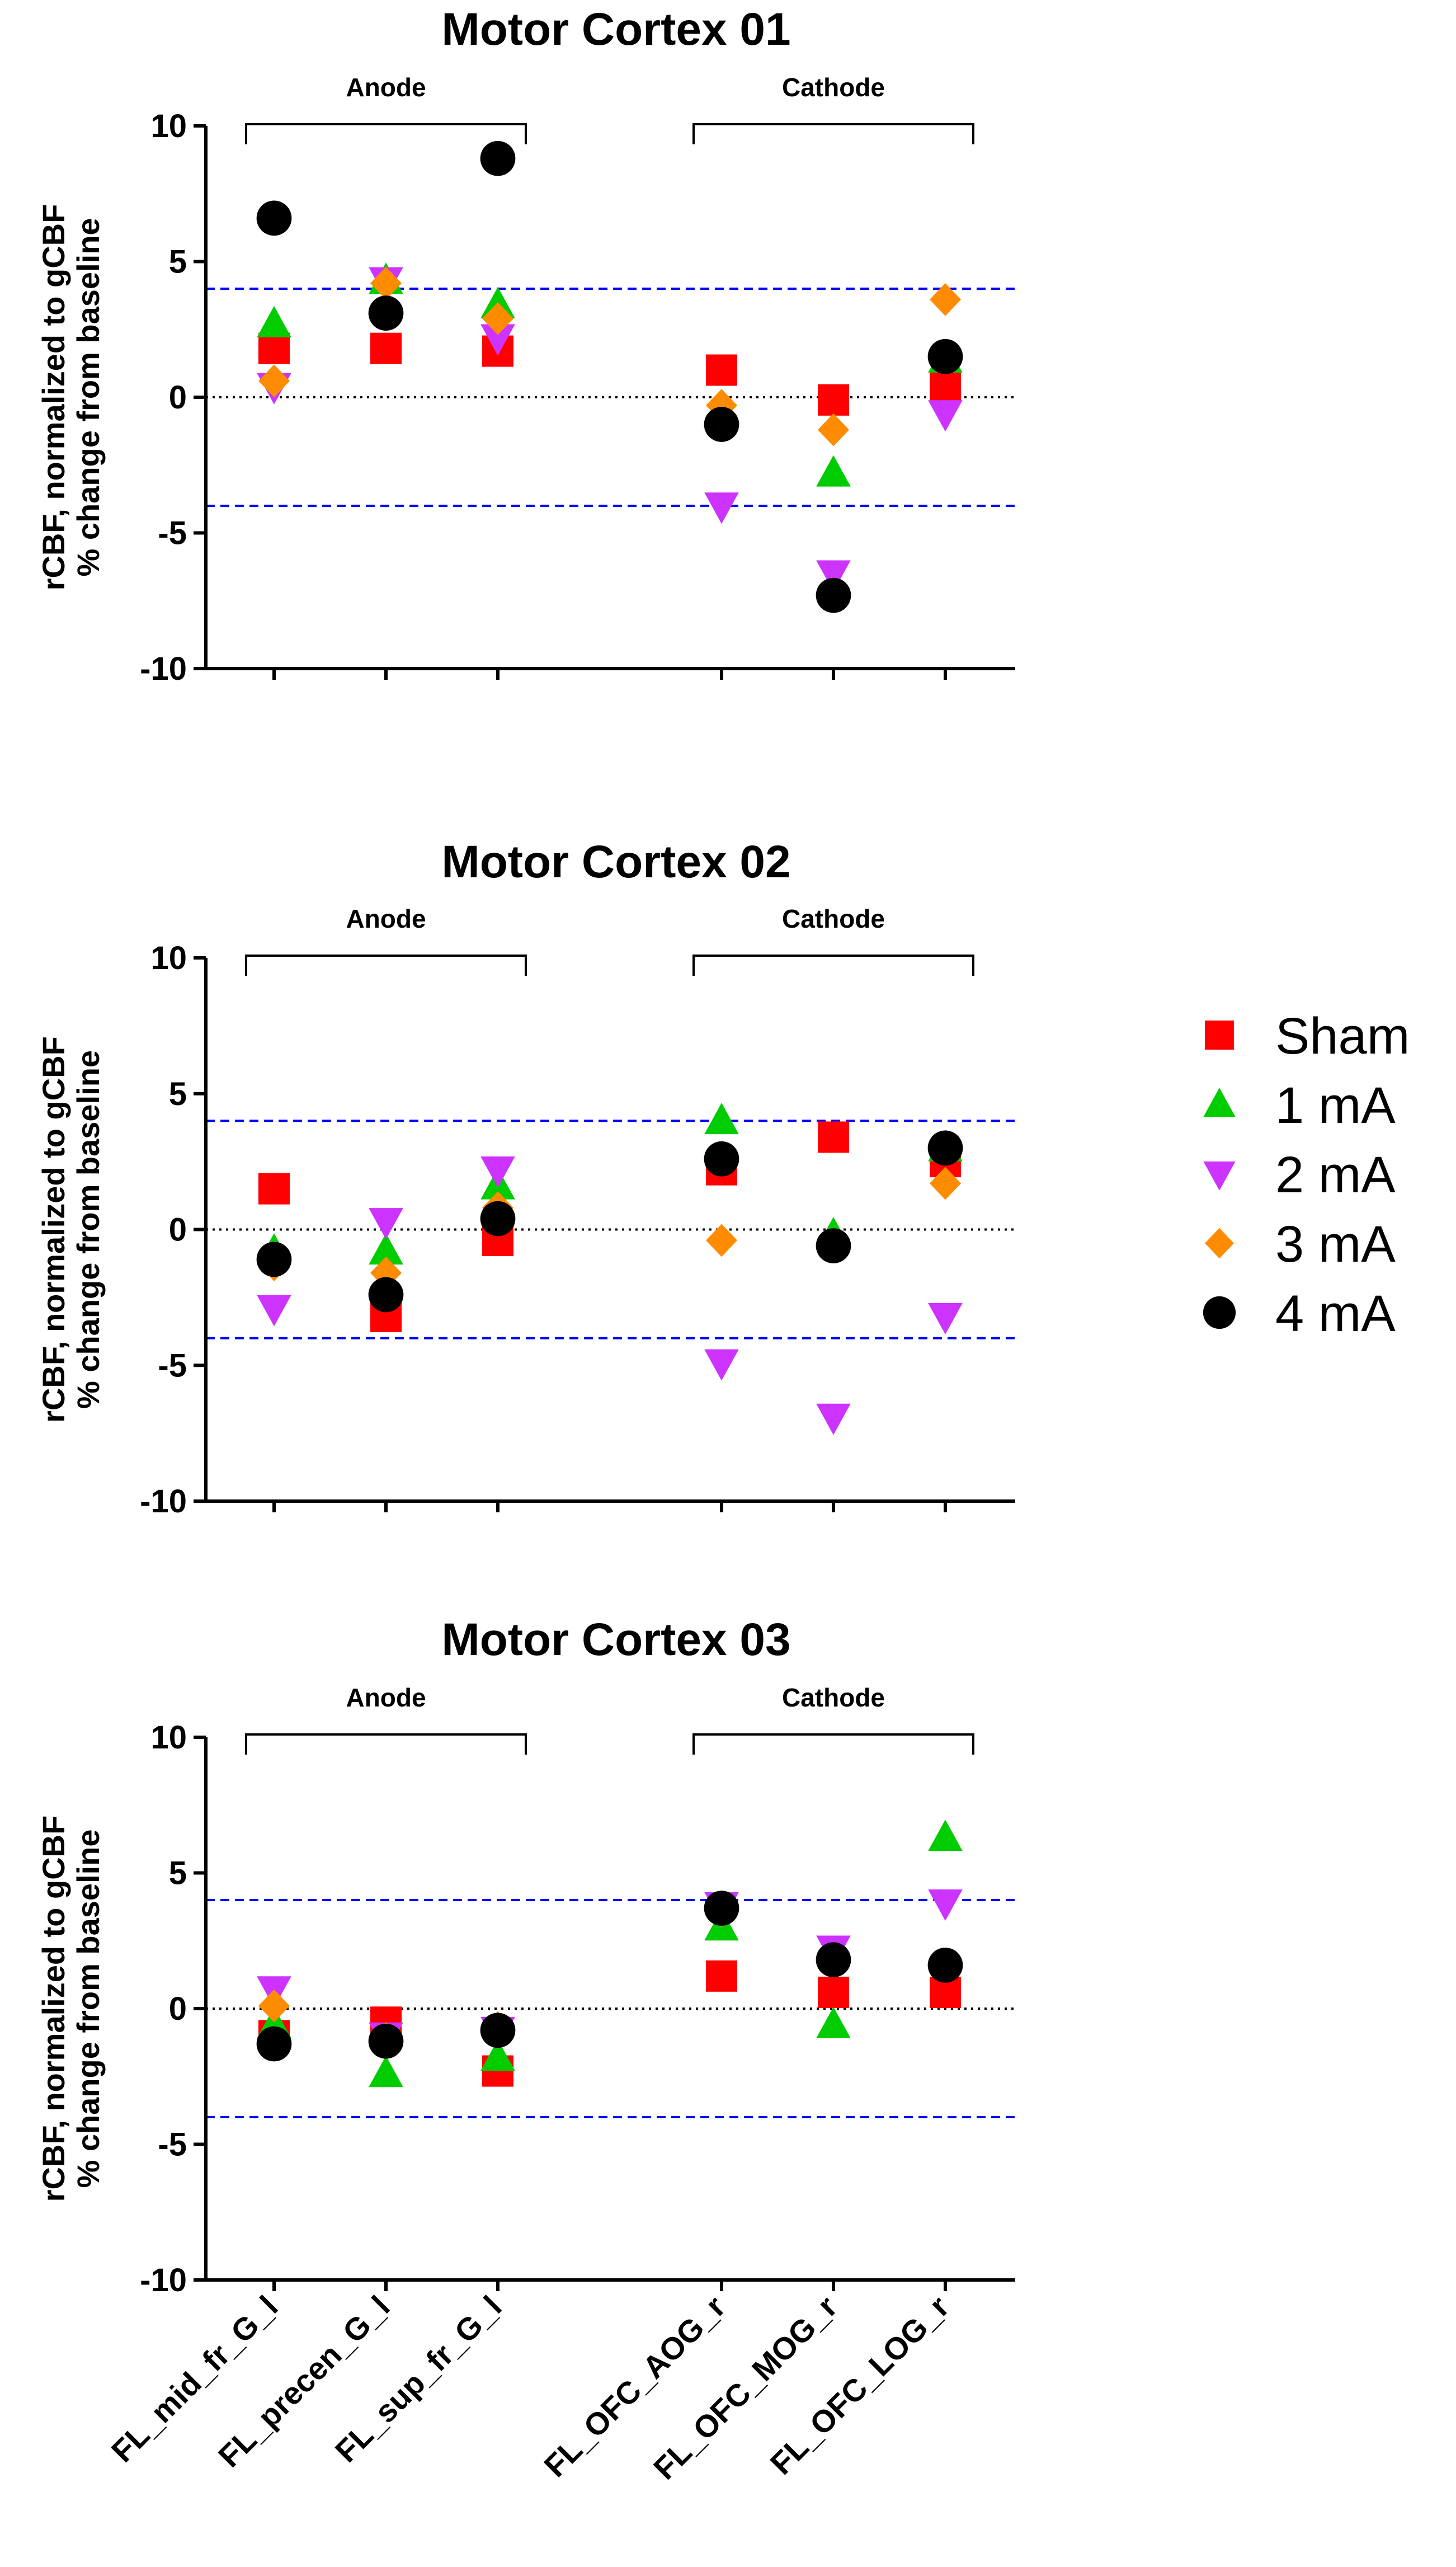 This screenshot has width=1456, height=2567. I want to click on point-1ma-FL_OFC_LOG_r, so click(945, 1835).